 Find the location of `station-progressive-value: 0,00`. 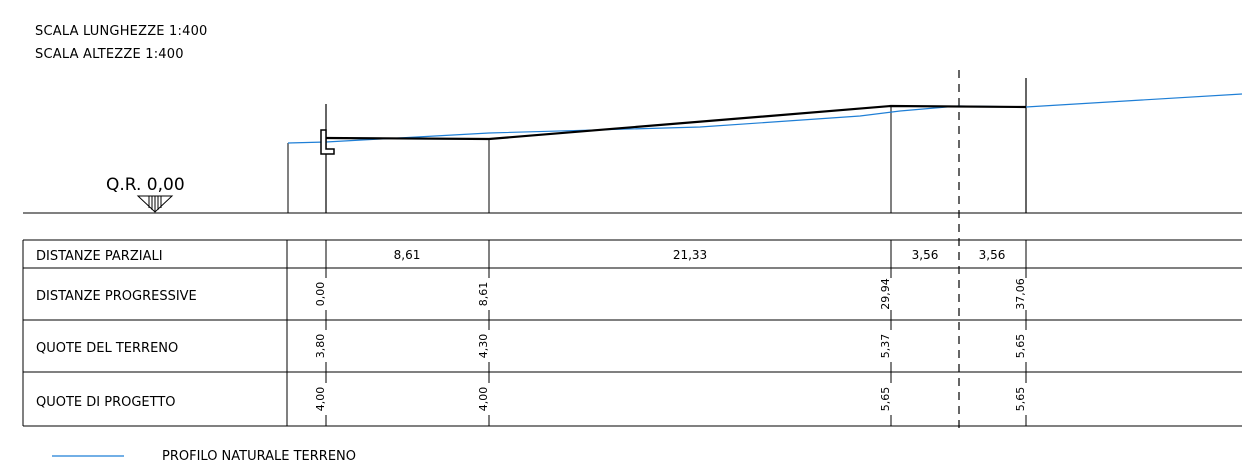

station-progressive-value: 0,00 is located at coordinates (320, 294).